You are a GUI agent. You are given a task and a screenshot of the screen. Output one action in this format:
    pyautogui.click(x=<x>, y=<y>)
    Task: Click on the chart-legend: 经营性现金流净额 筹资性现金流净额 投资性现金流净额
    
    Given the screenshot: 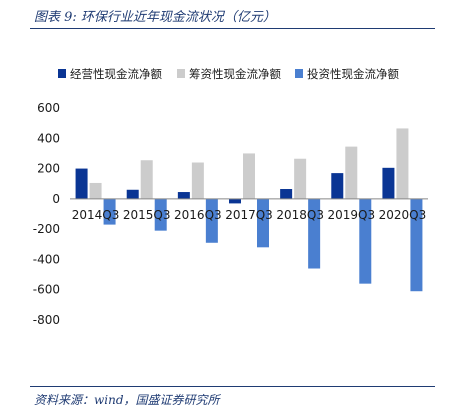 What is the action you would take?
    pyautogui.click(x=228, y=74)
    